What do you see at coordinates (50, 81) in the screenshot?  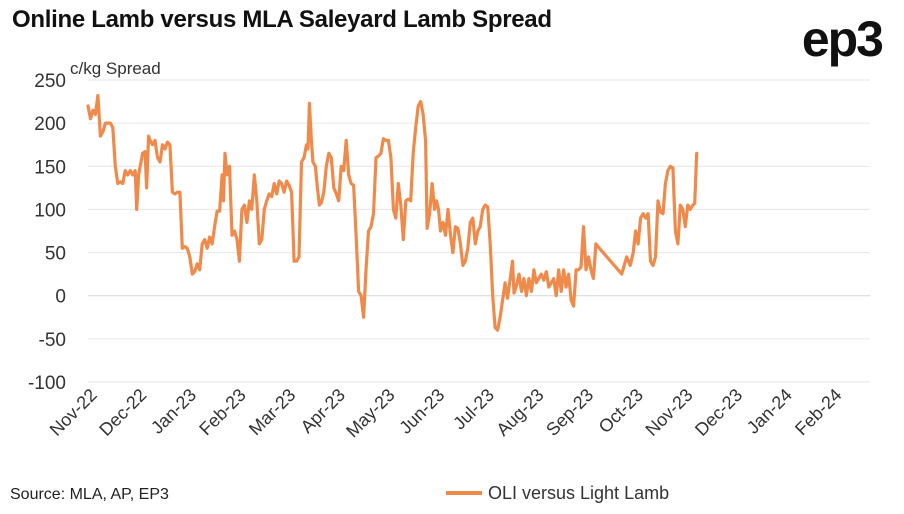 I see `y-tick-label: 250` at bounding box center [50, 81].